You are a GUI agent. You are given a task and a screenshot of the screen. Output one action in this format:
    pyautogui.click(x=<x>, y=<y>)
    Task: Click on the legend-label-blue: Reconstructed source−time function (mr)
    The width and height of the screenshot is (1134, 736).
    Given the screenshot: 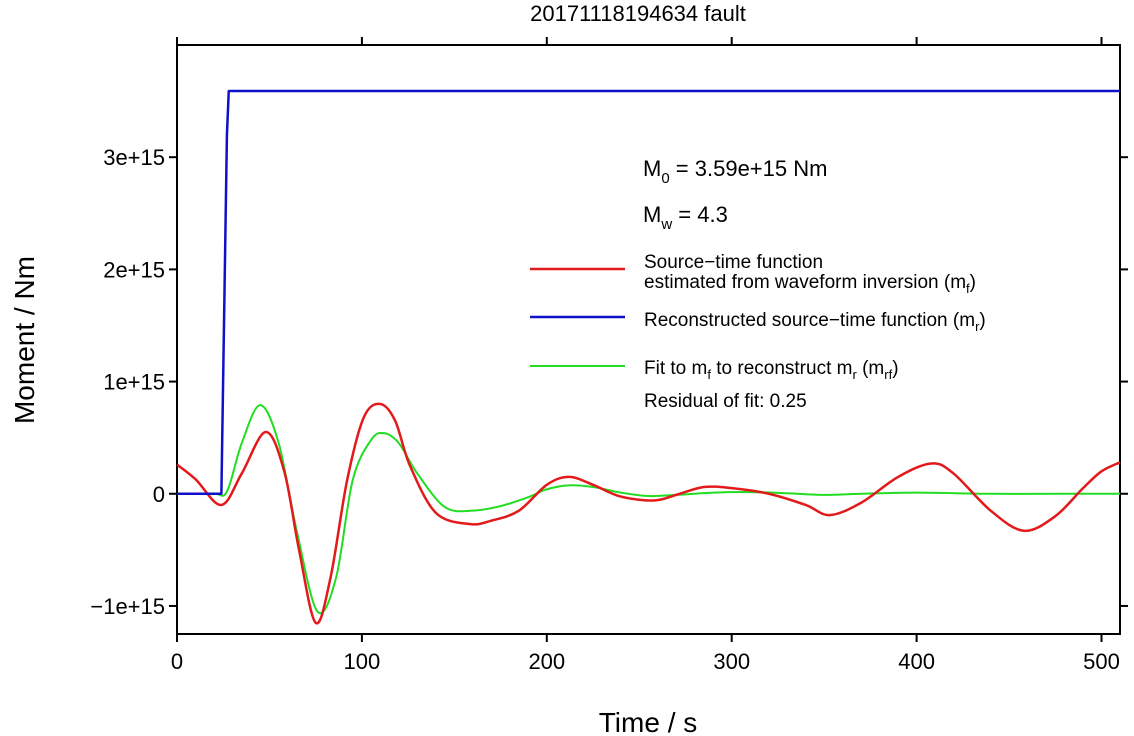 What is the action you would take?
    pyautogui.click(x=815, y=322)
    